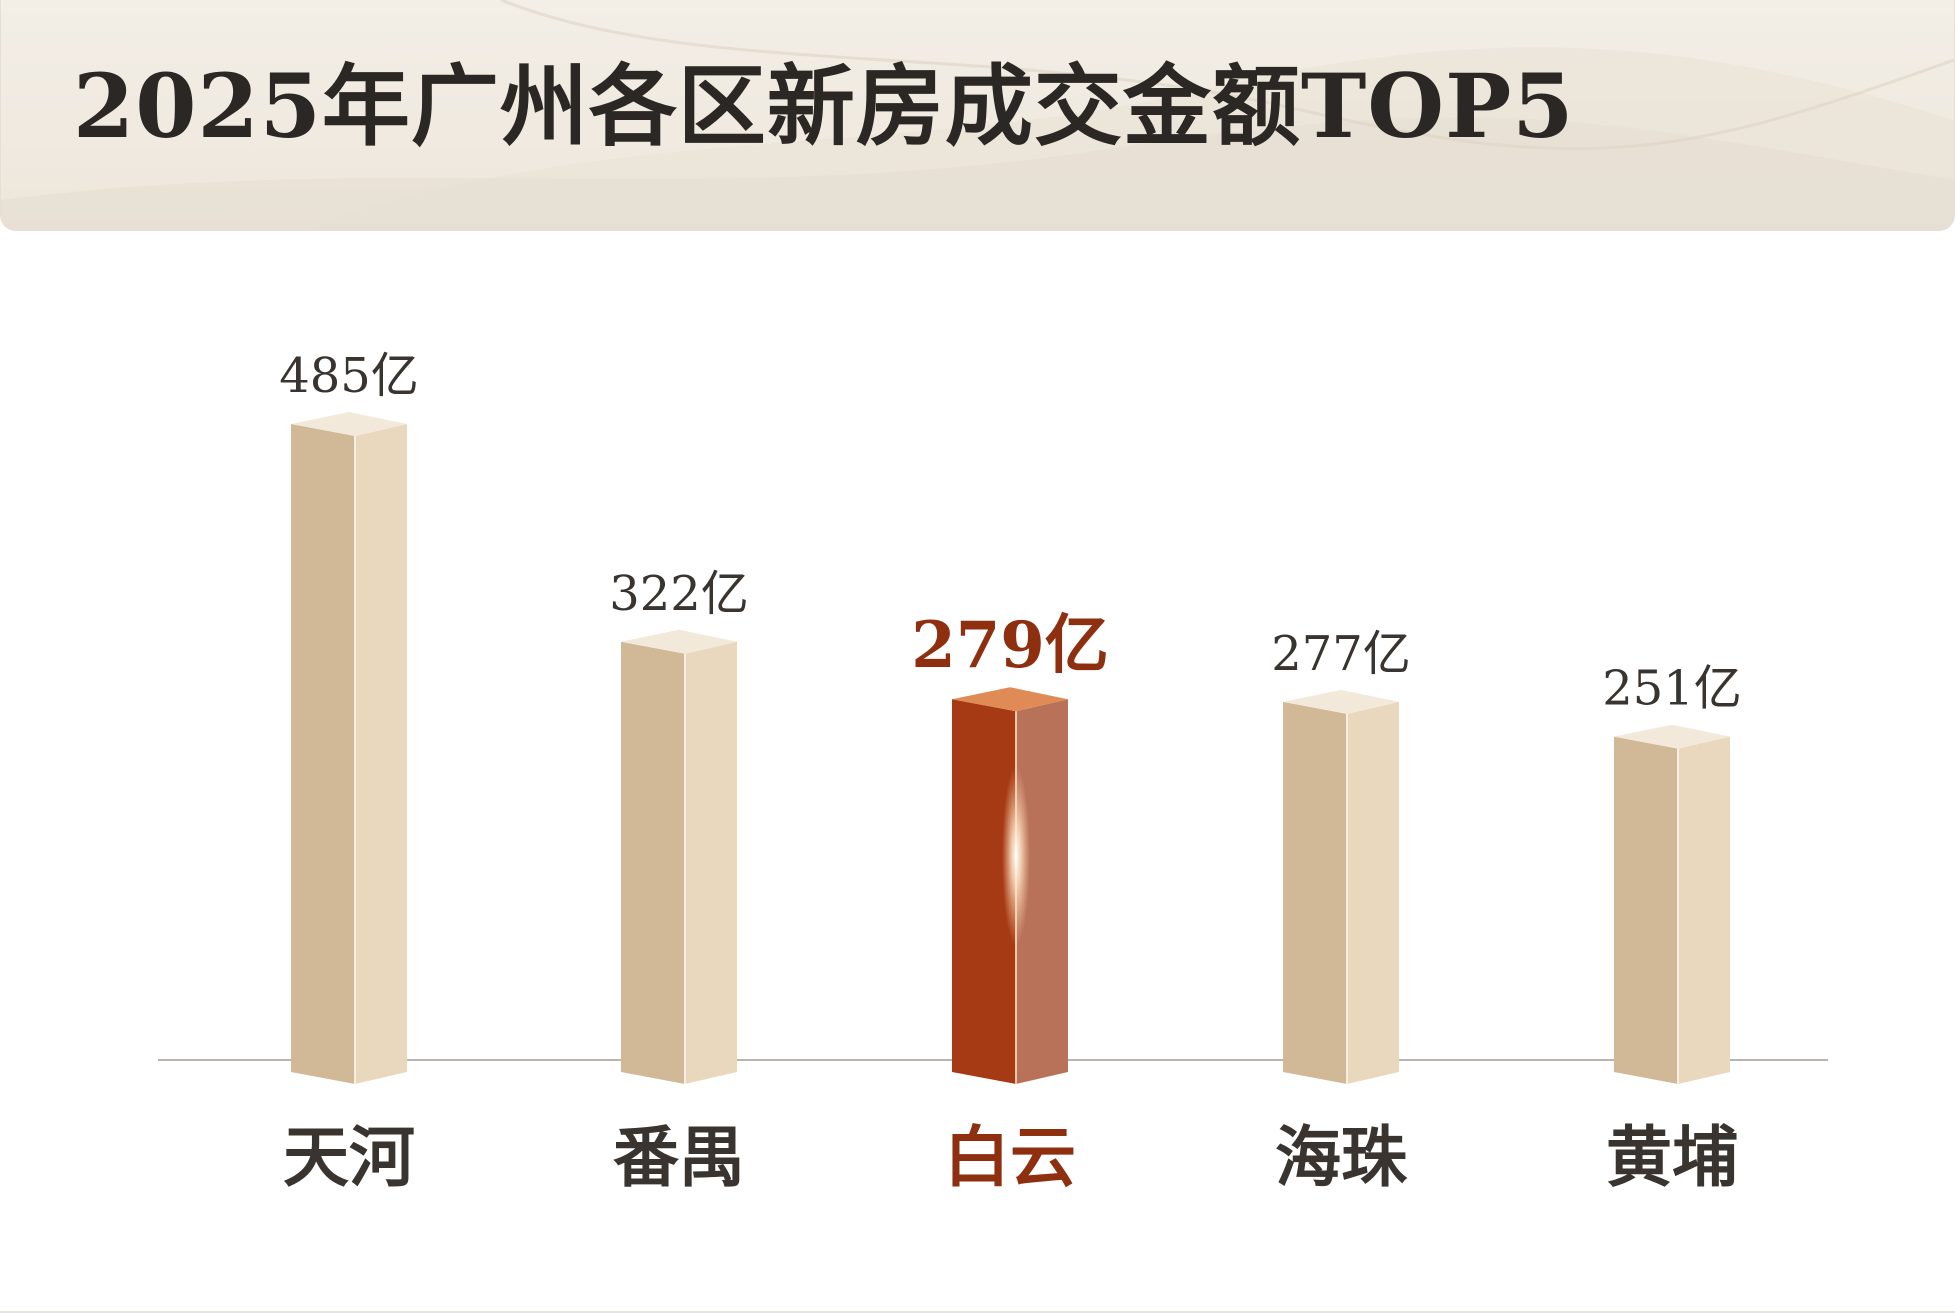 The height and width of the screenshot is (1315, 1955). Describe the element at coordinates (679, 1157) in the screenshot. I see `category-label: 番禺` at that location.